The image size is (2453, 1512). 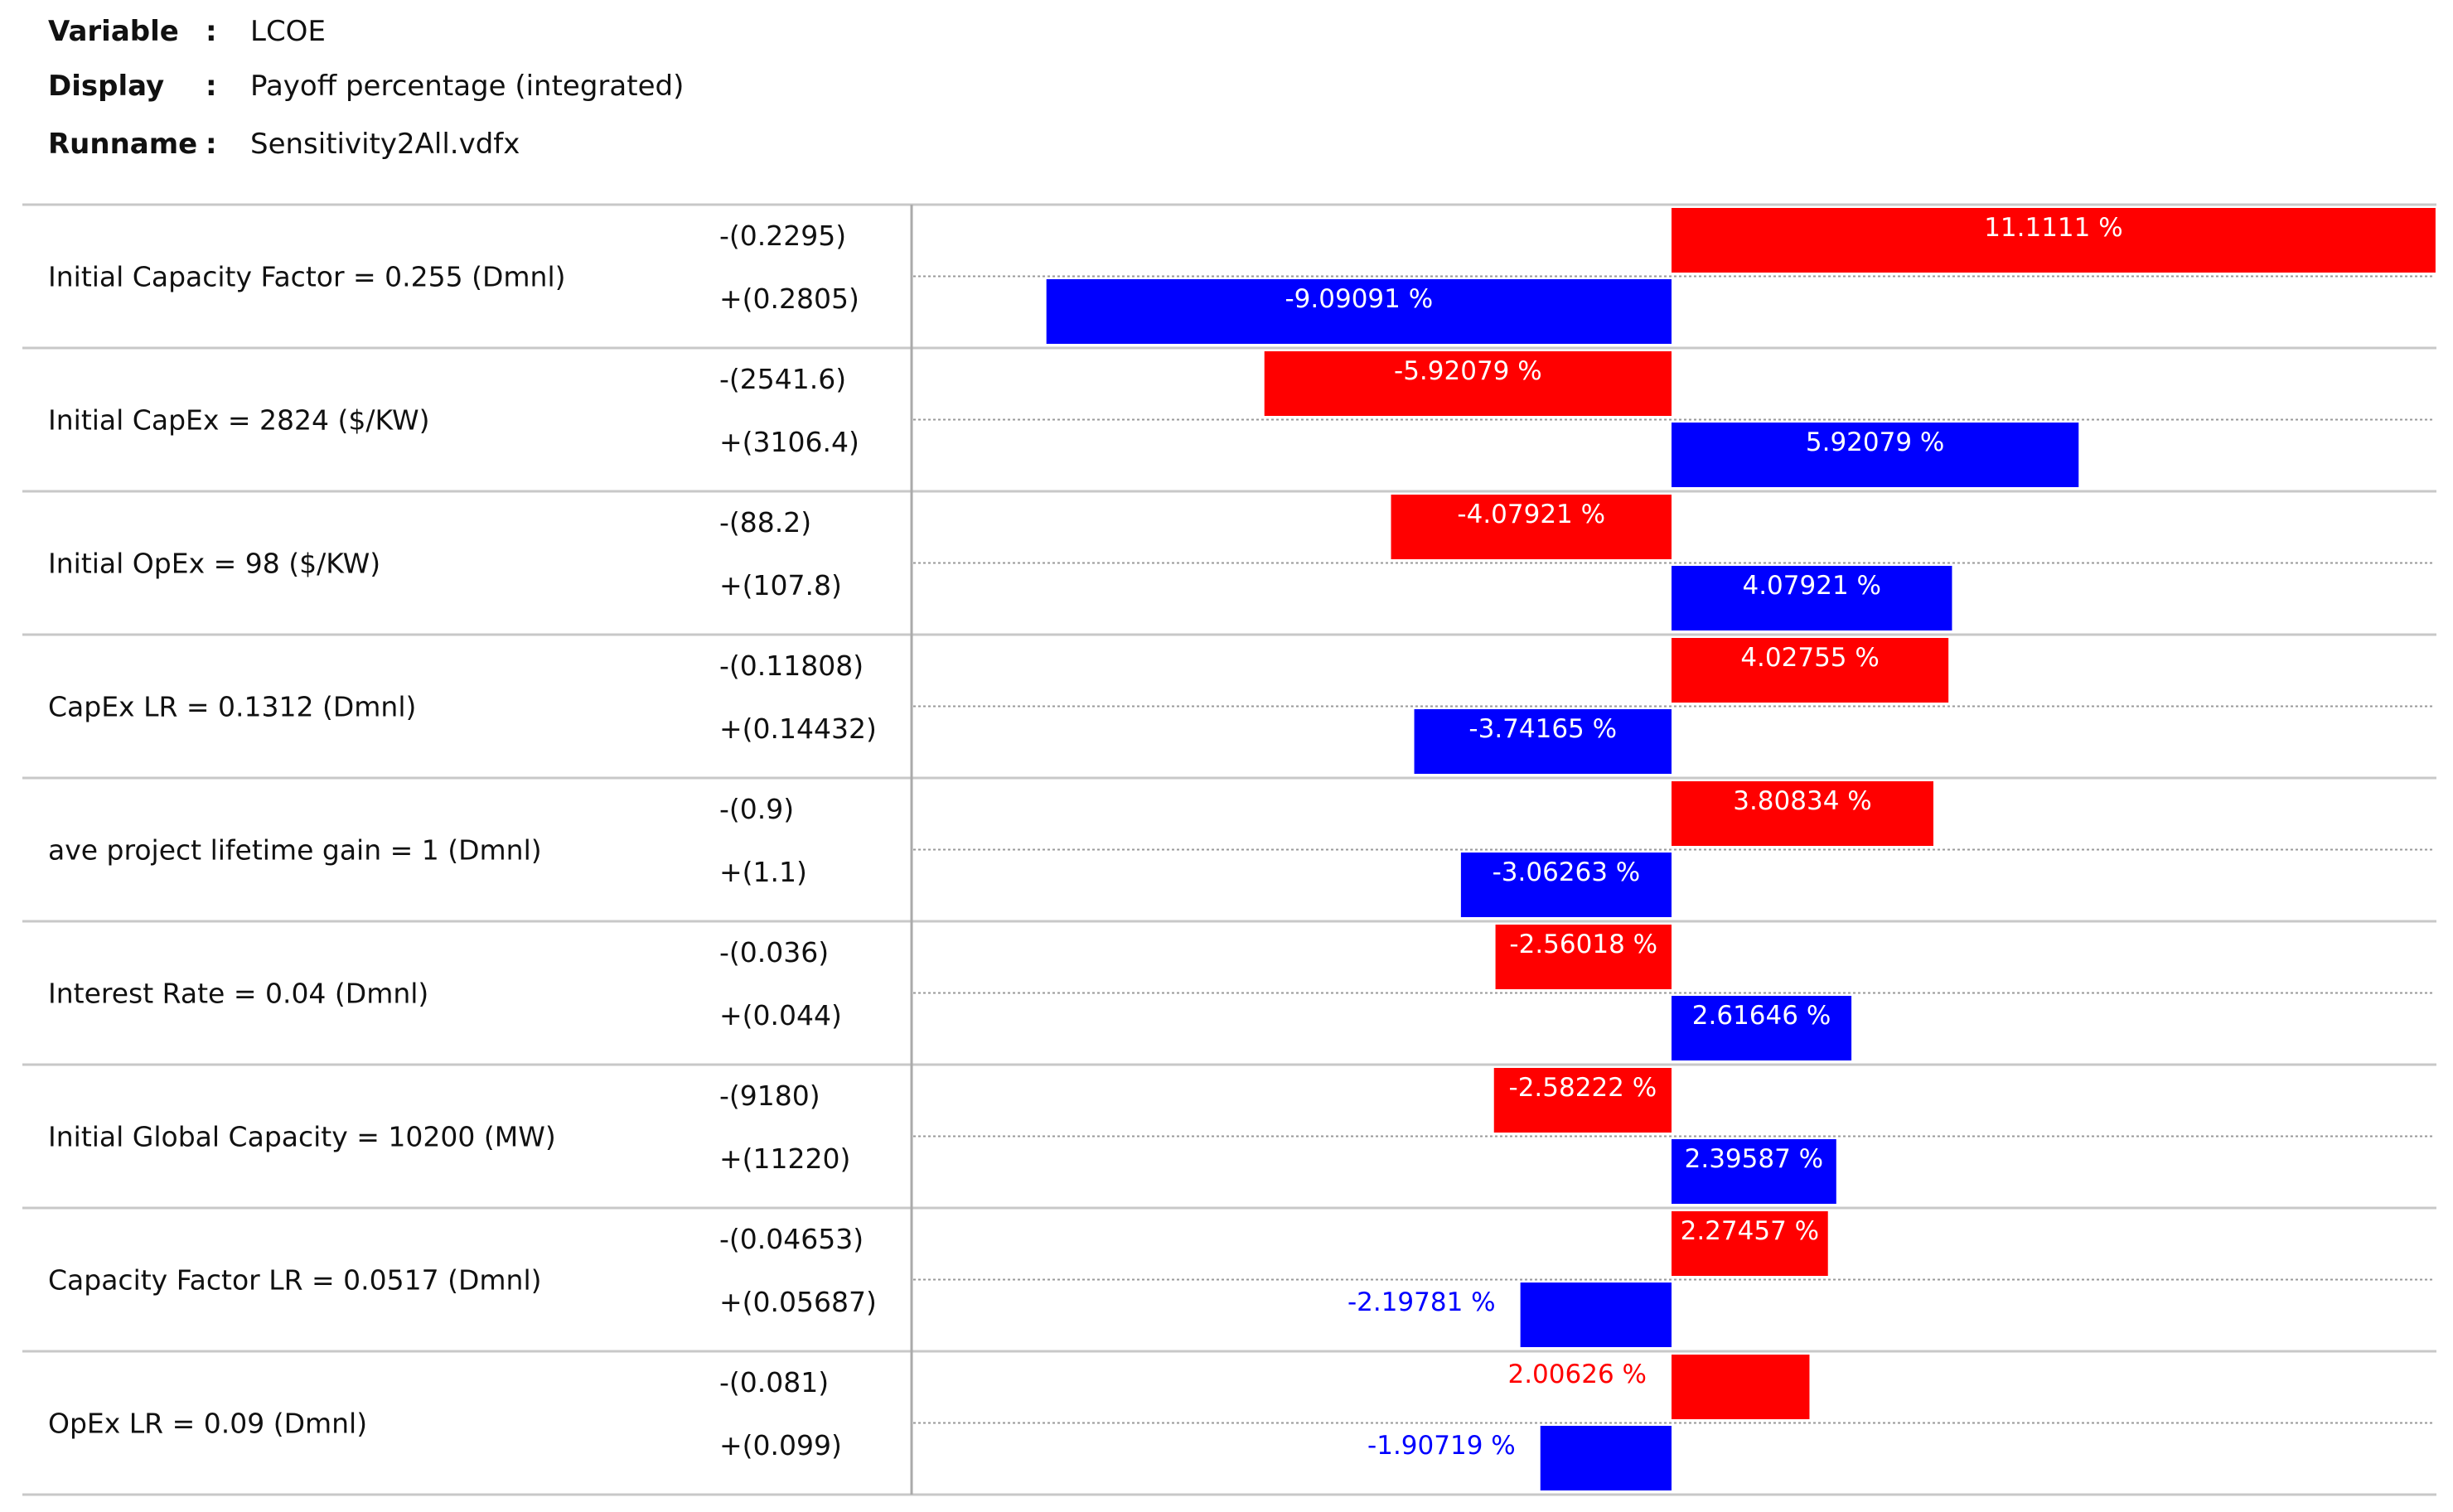 I want to click on variable-value: LCOE, so click(x=288, y=31).